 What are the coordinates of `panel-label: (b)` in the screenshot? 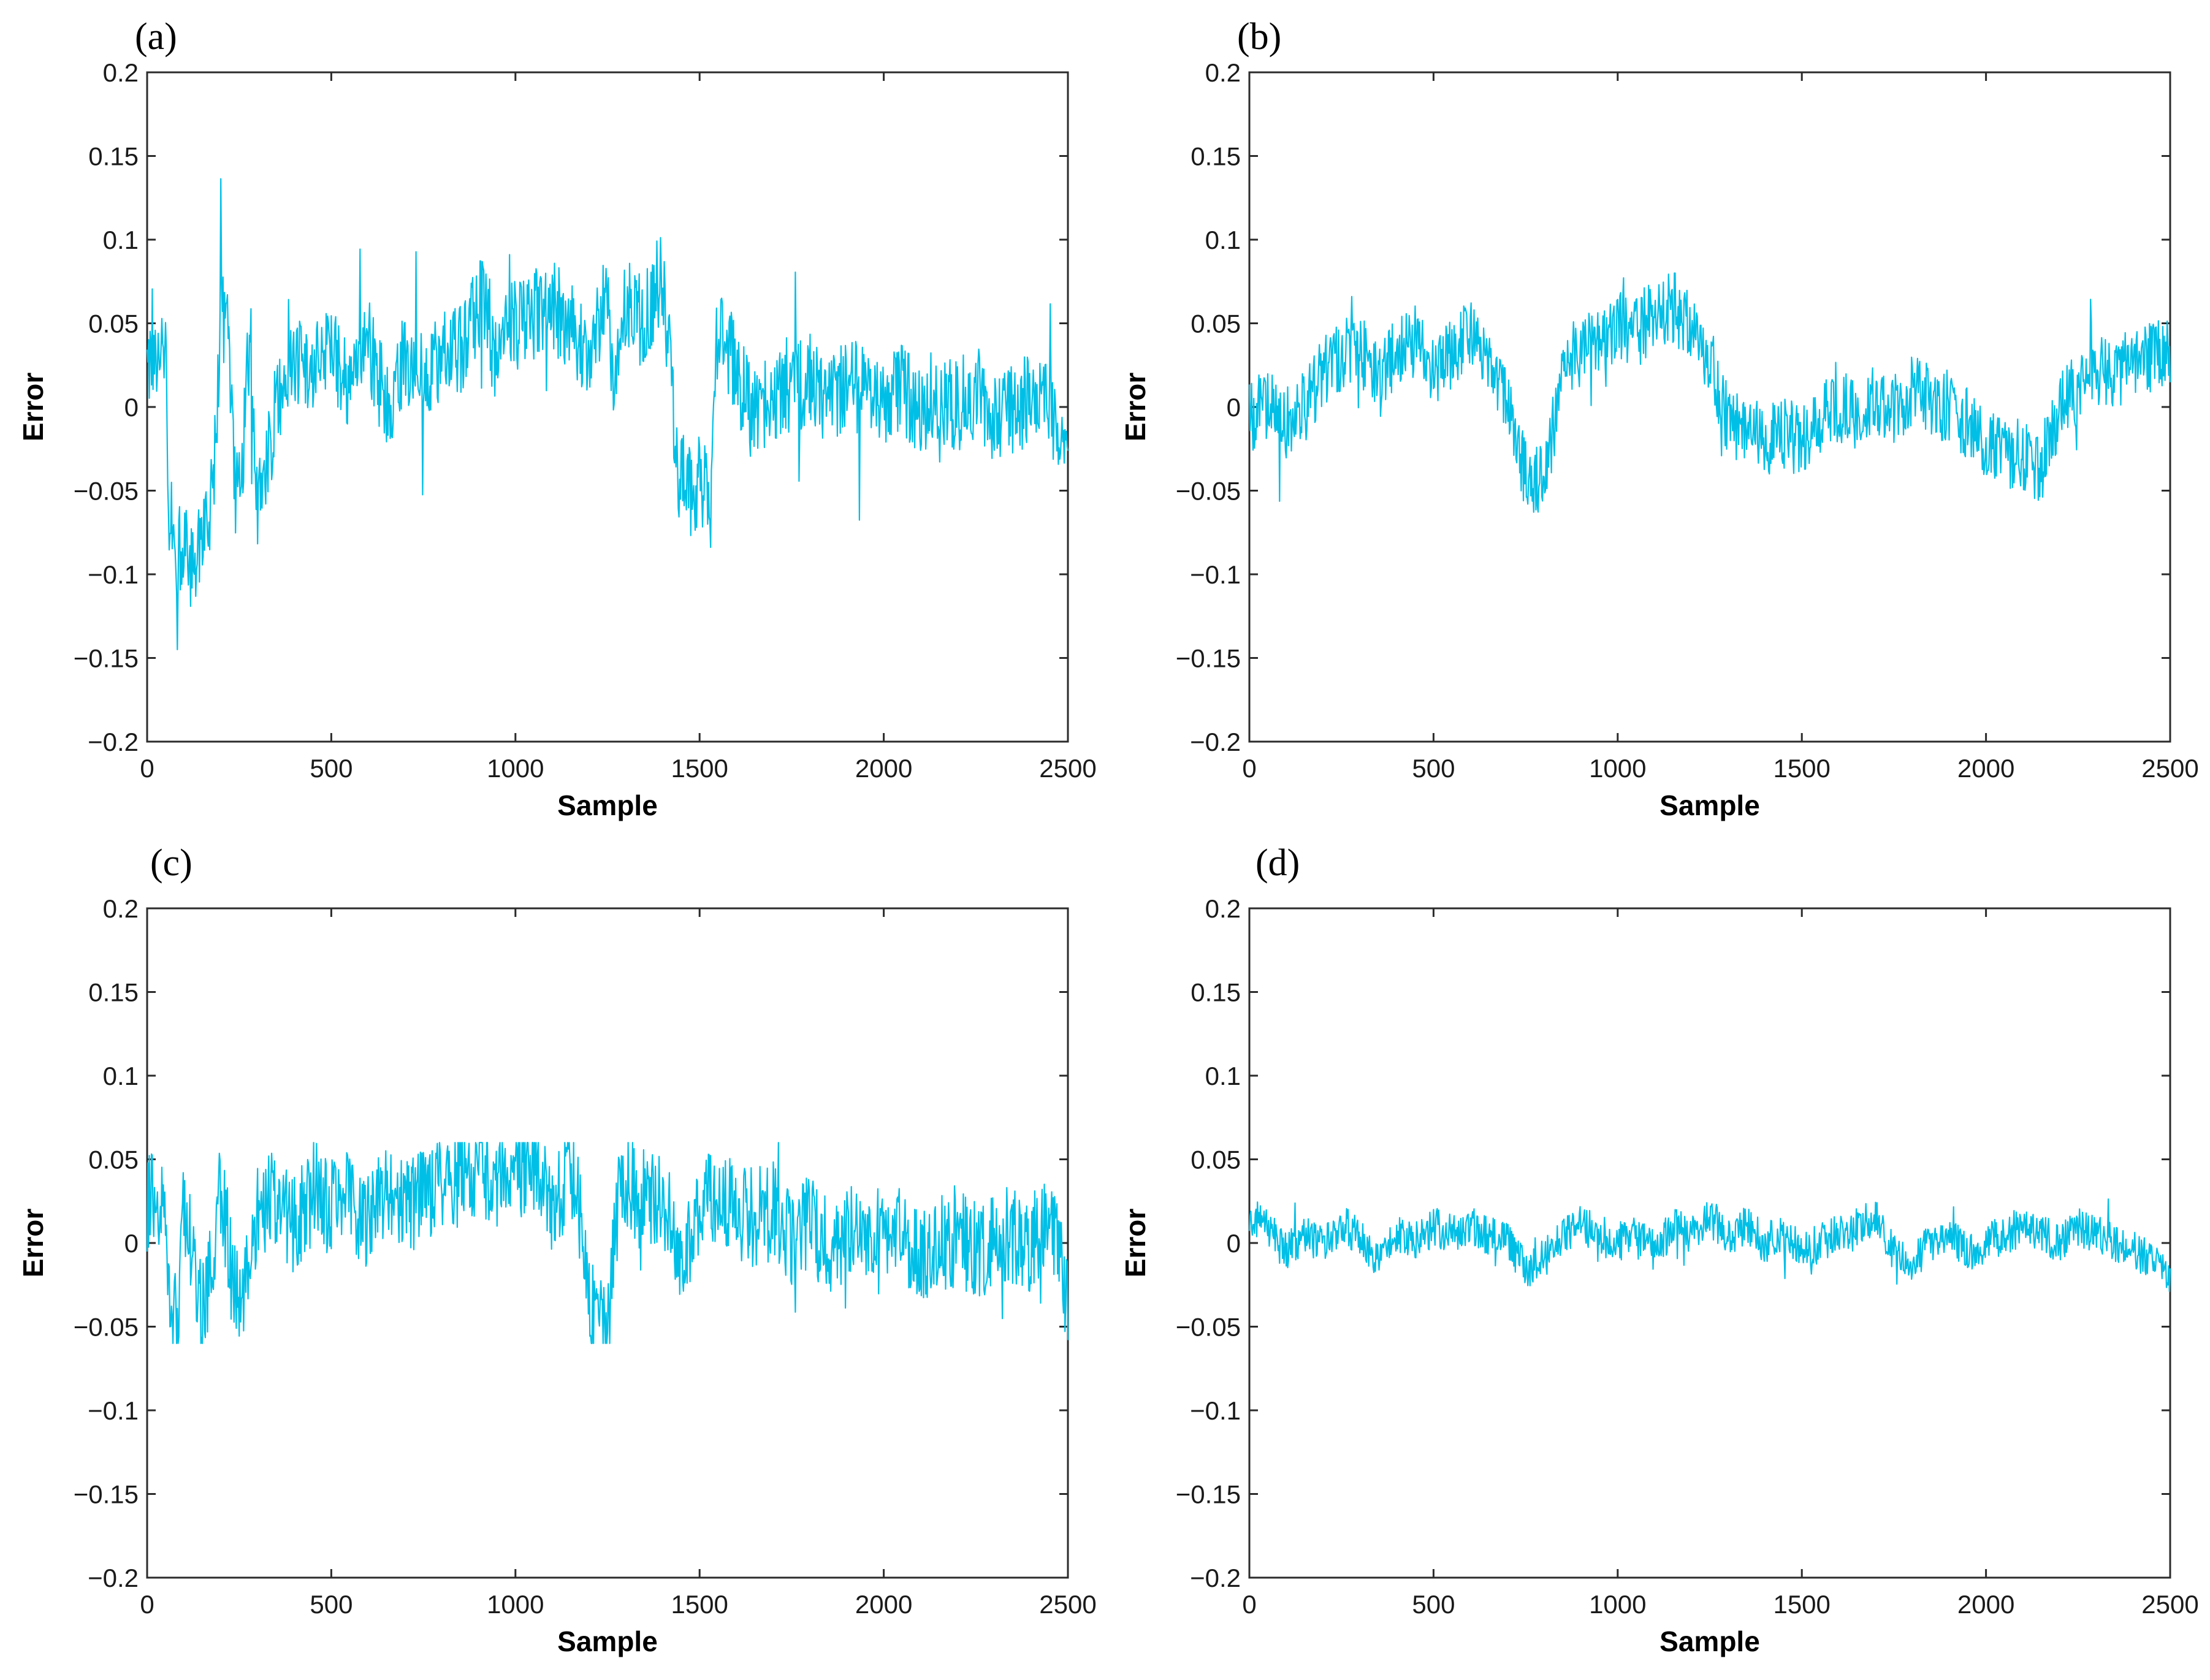 It's located at (1259, 37).